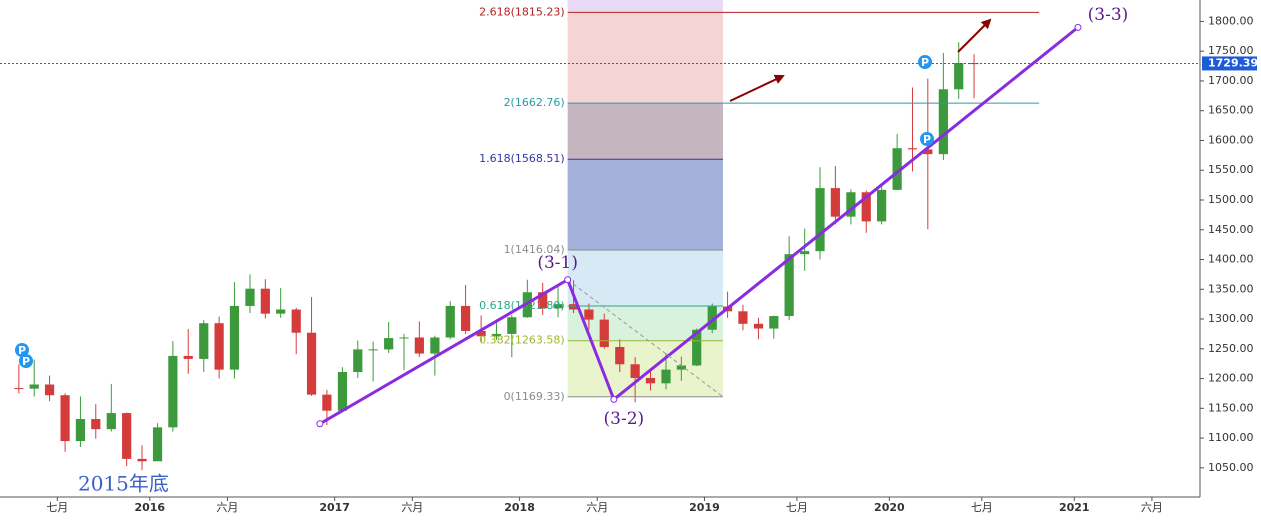 Image resolution: width=1261 pixels, height=520 pixels. Describe the element at coordinates (334, 507) in the screenshot. I see `x-tick-label: 2017` at that location.